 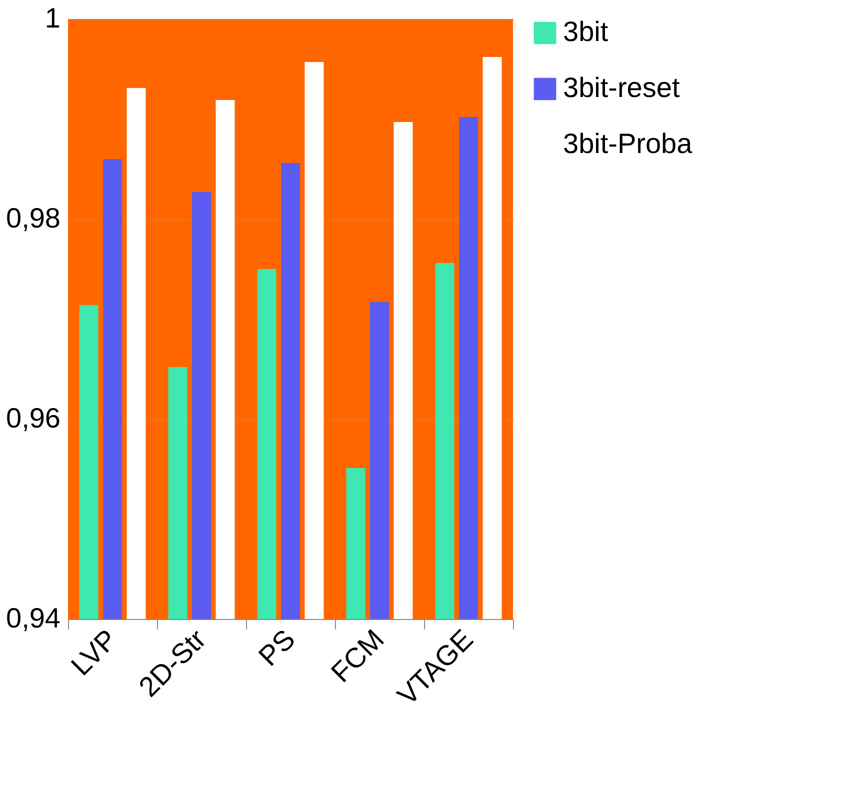 What do you see at coordinates (33, 218) in the screenshot?
I see `y-tick-label: 0,98` at bounding box center [33, 218].